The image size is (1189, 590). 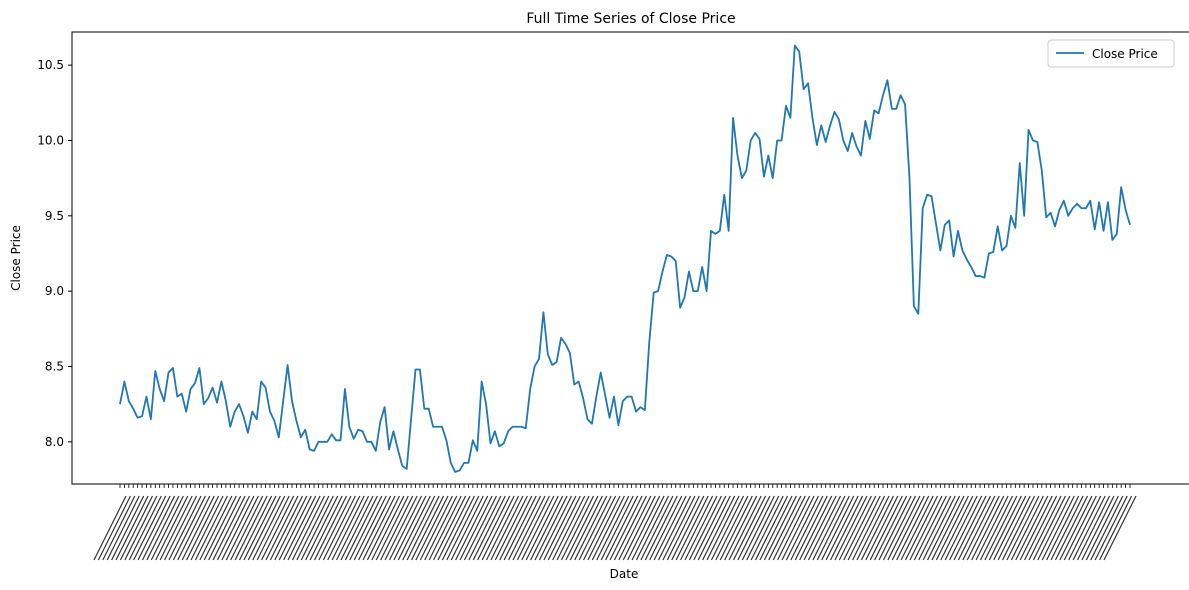 What do you see at coordinates (1125, 54) in the screenshot?
I see `legend-label: Close Price` at bounding box center [1125, 54].